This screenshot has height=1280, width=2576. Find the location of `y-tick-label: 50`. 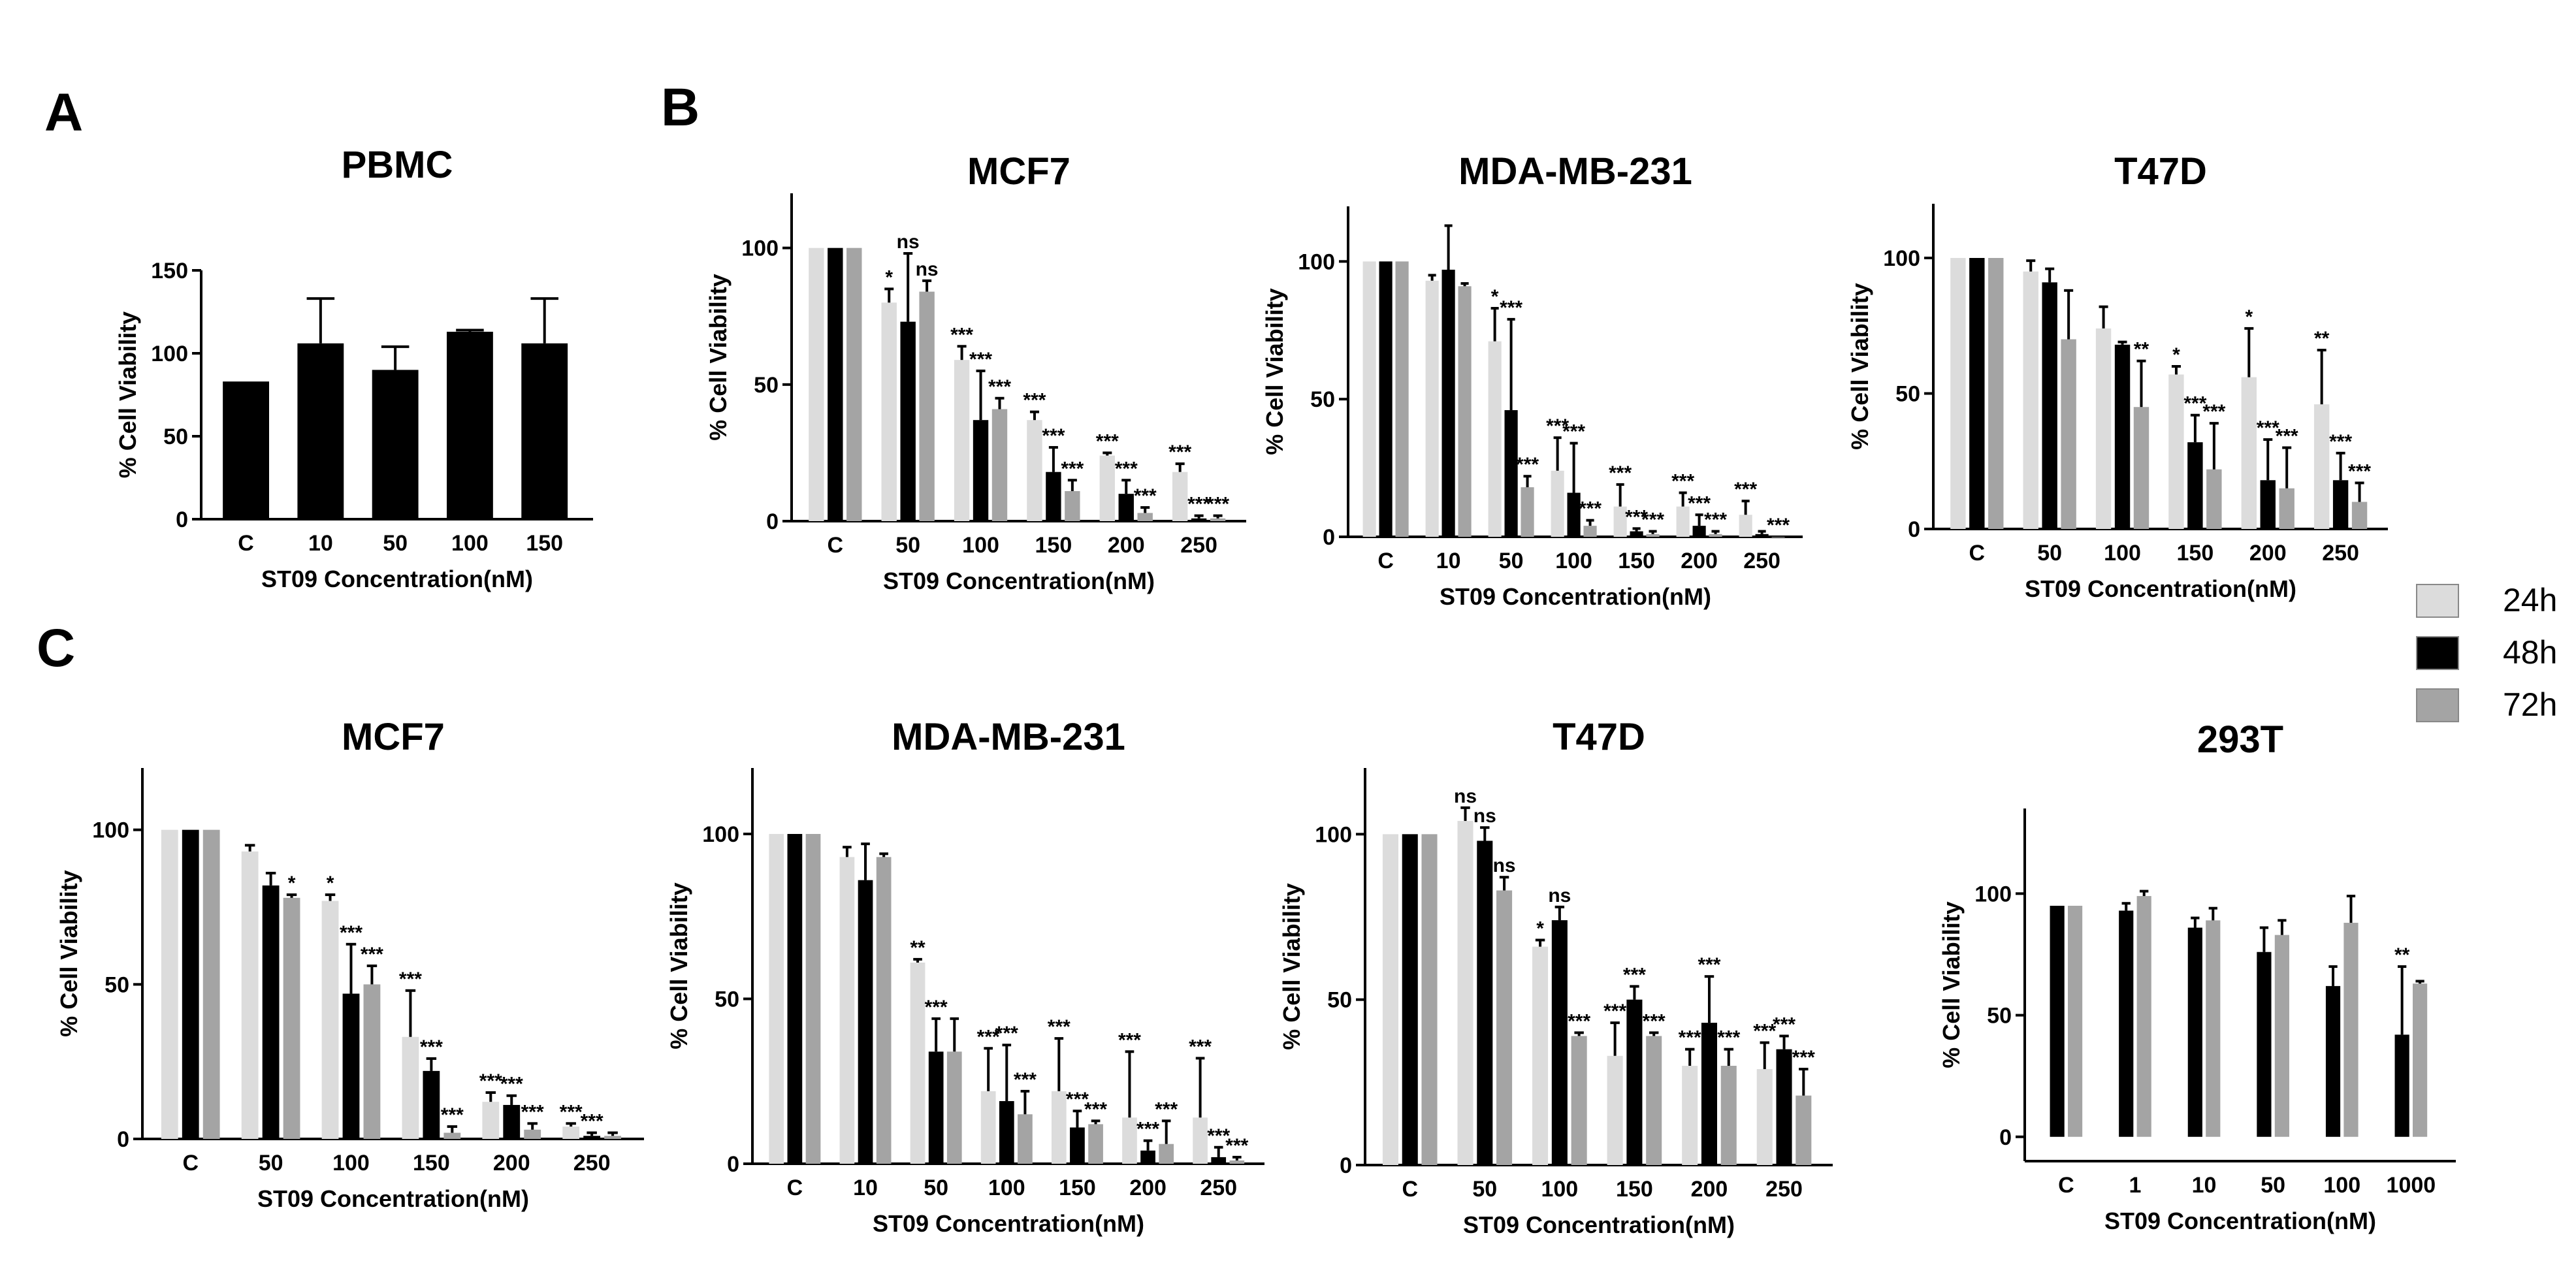

y-tick-label: 50 is located at coordinates (1322, 399).